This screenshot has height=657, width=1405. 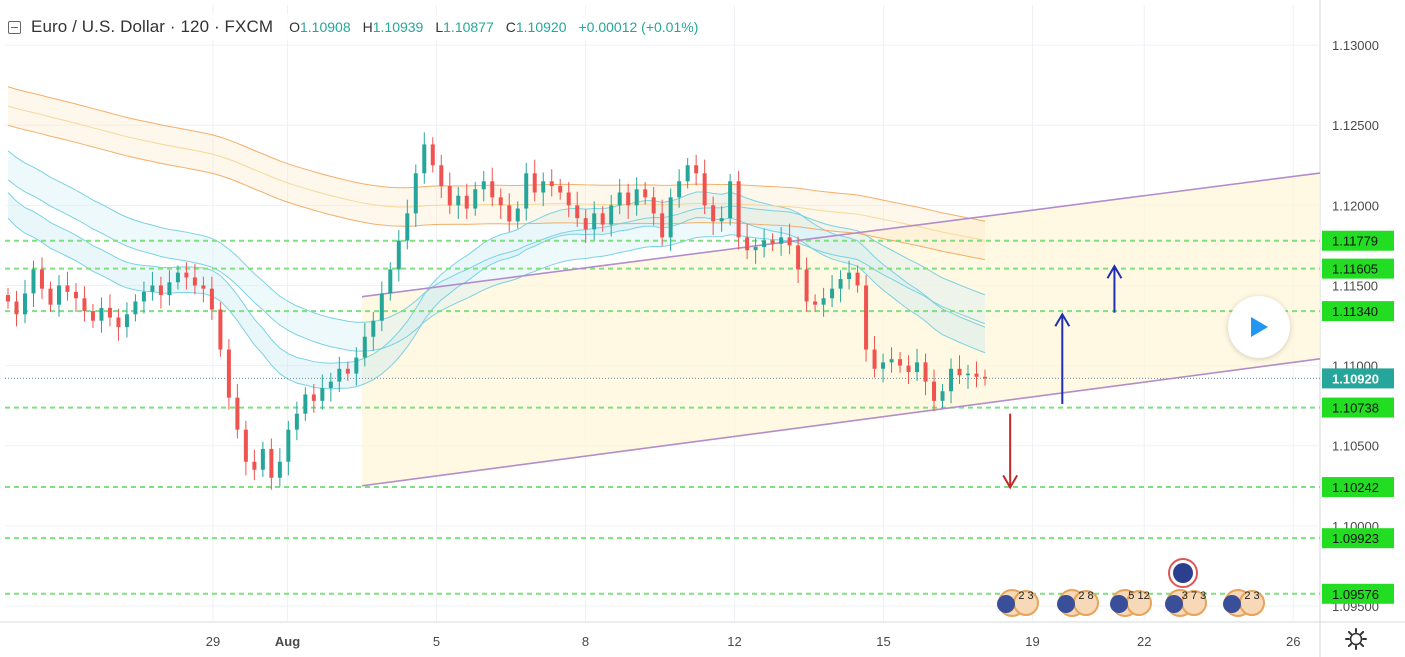 What do you see at coordinates (1355, 269) in the screenshot?
I see `level-label: 1.11605` at bounding box center [1355, 269].